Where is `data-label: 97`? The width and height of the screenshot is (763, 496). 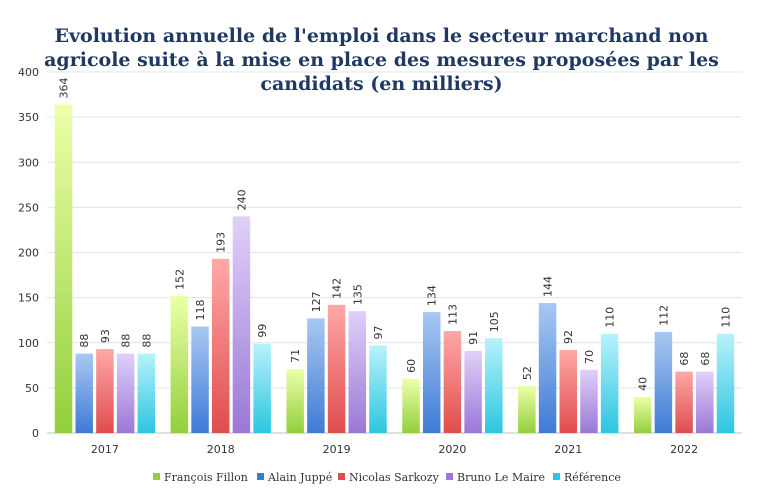
data-label: 97 is located at coordinates (378, 332).